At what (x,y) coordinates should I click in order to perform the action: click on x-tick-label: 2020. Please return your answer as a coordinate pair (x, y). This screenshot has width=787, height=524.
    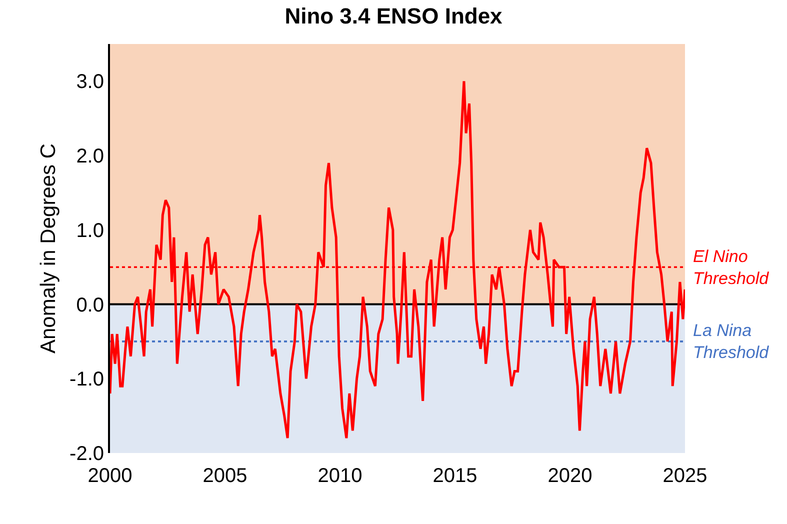
    Looking at the image, I should click on (570, 476).